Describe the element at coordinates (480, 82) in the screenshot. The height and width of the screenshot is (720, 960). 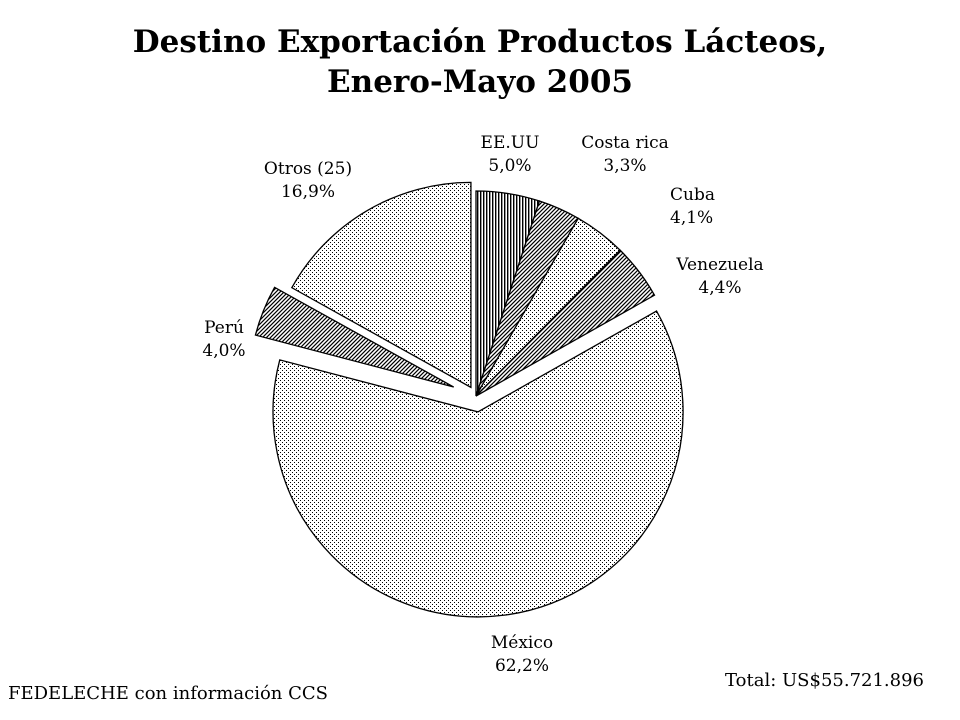
I see `chart-subtitle: Enero-Mayo 2005` at that location.